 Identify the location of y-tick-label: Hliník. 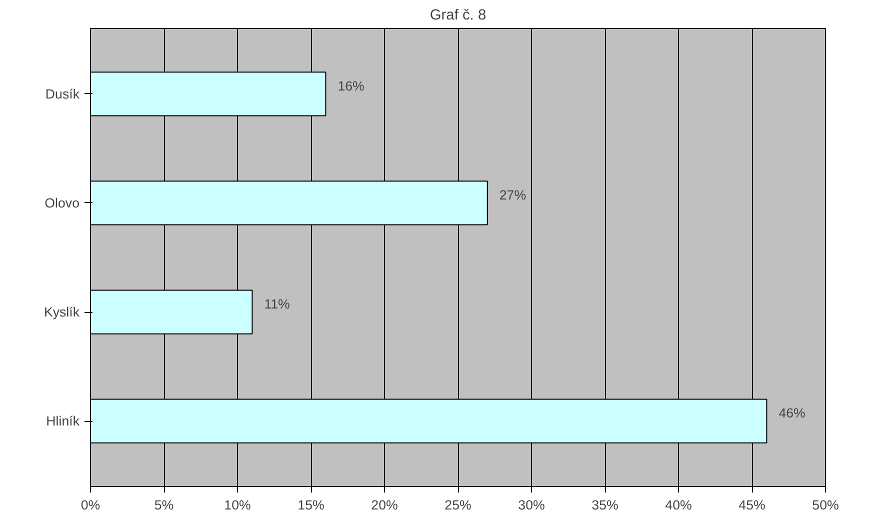
(63, 421).